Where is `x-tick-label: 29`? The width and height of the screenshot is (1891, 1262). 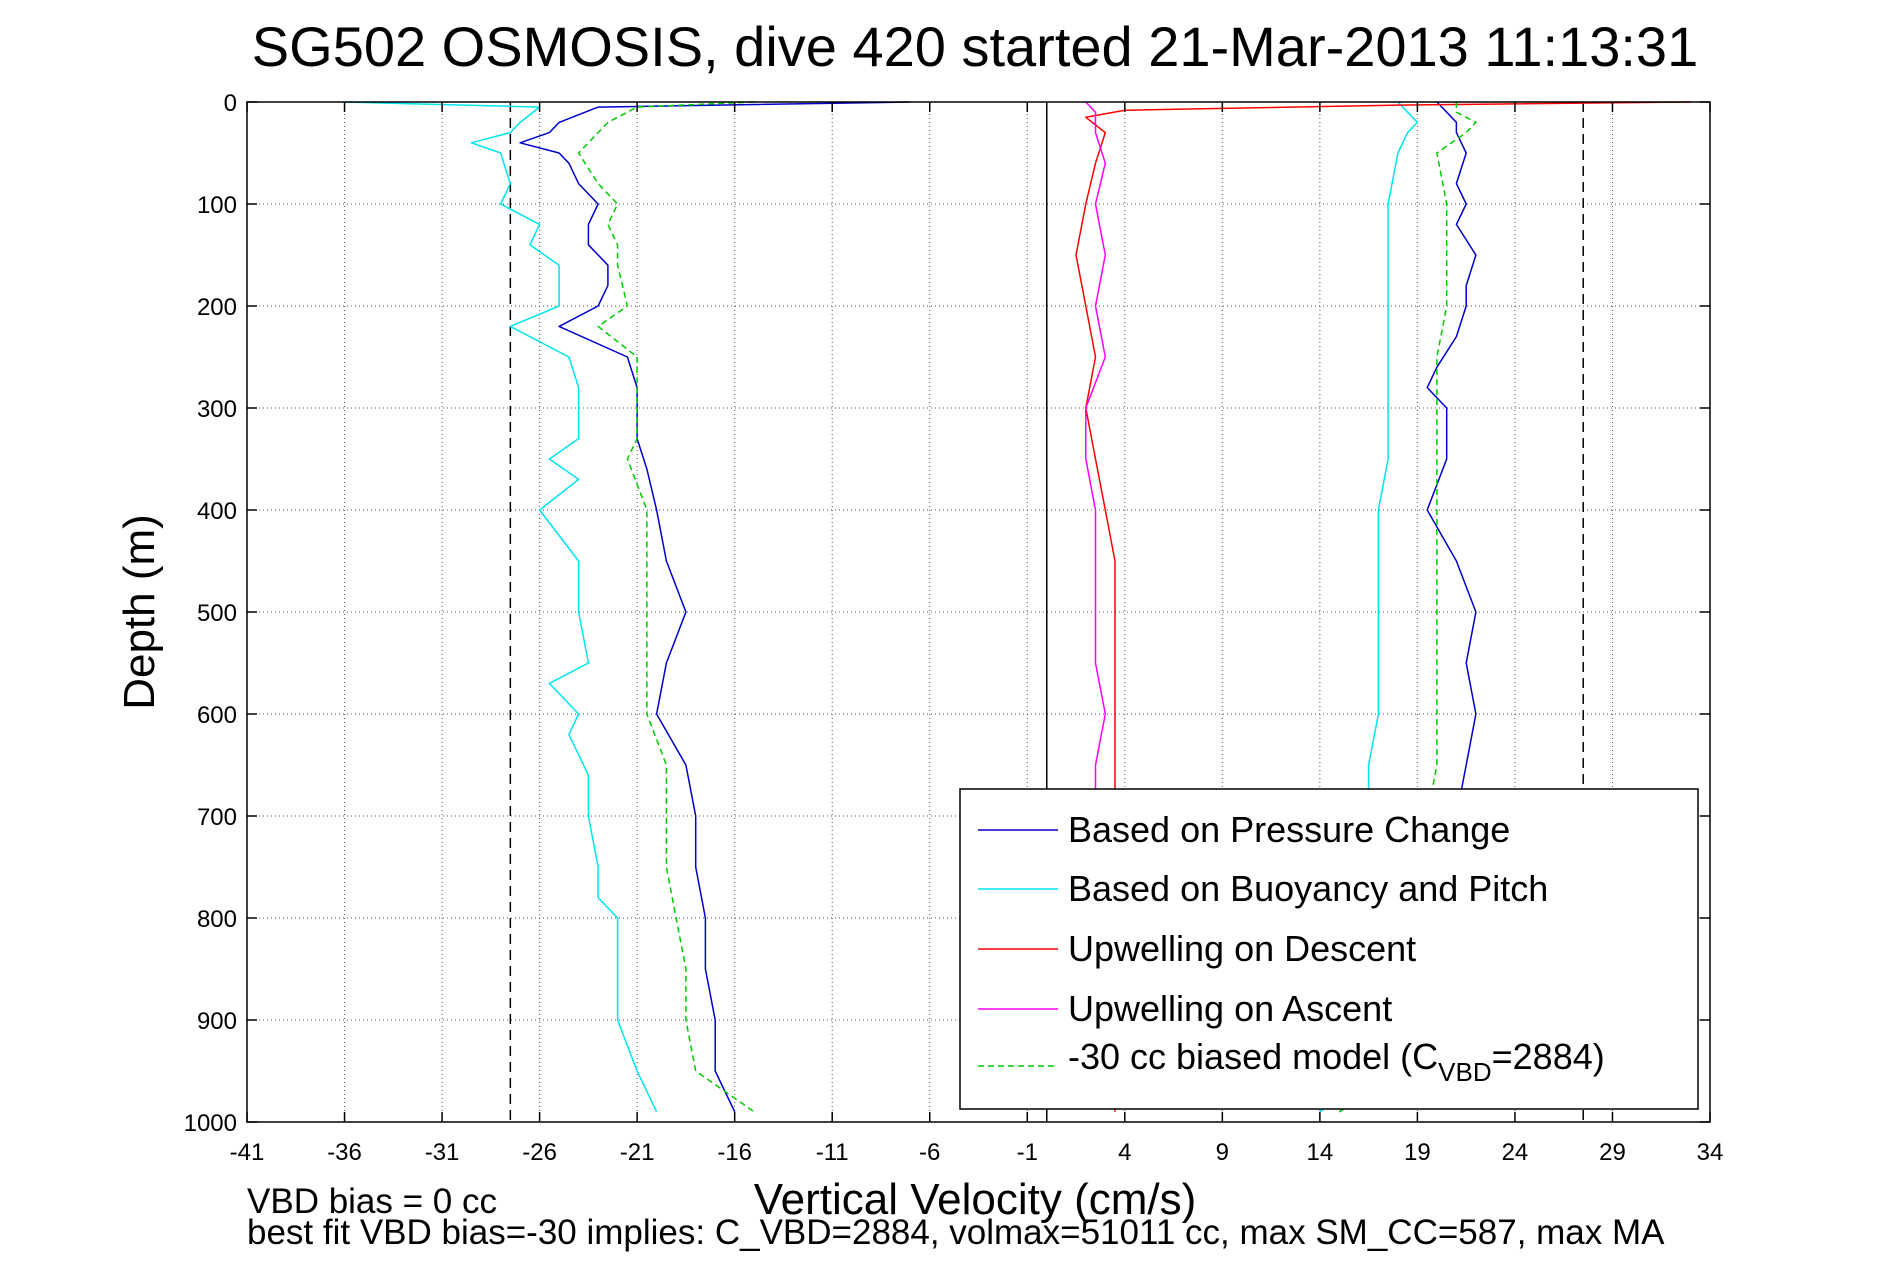
x-tick-label: 29 is located at coordinates (1612, 1152).